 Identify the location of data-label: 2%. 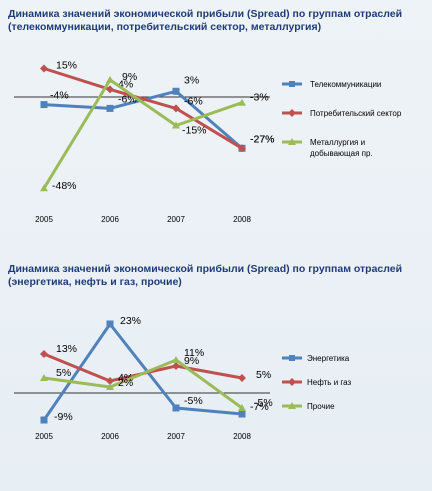
(125, 383).